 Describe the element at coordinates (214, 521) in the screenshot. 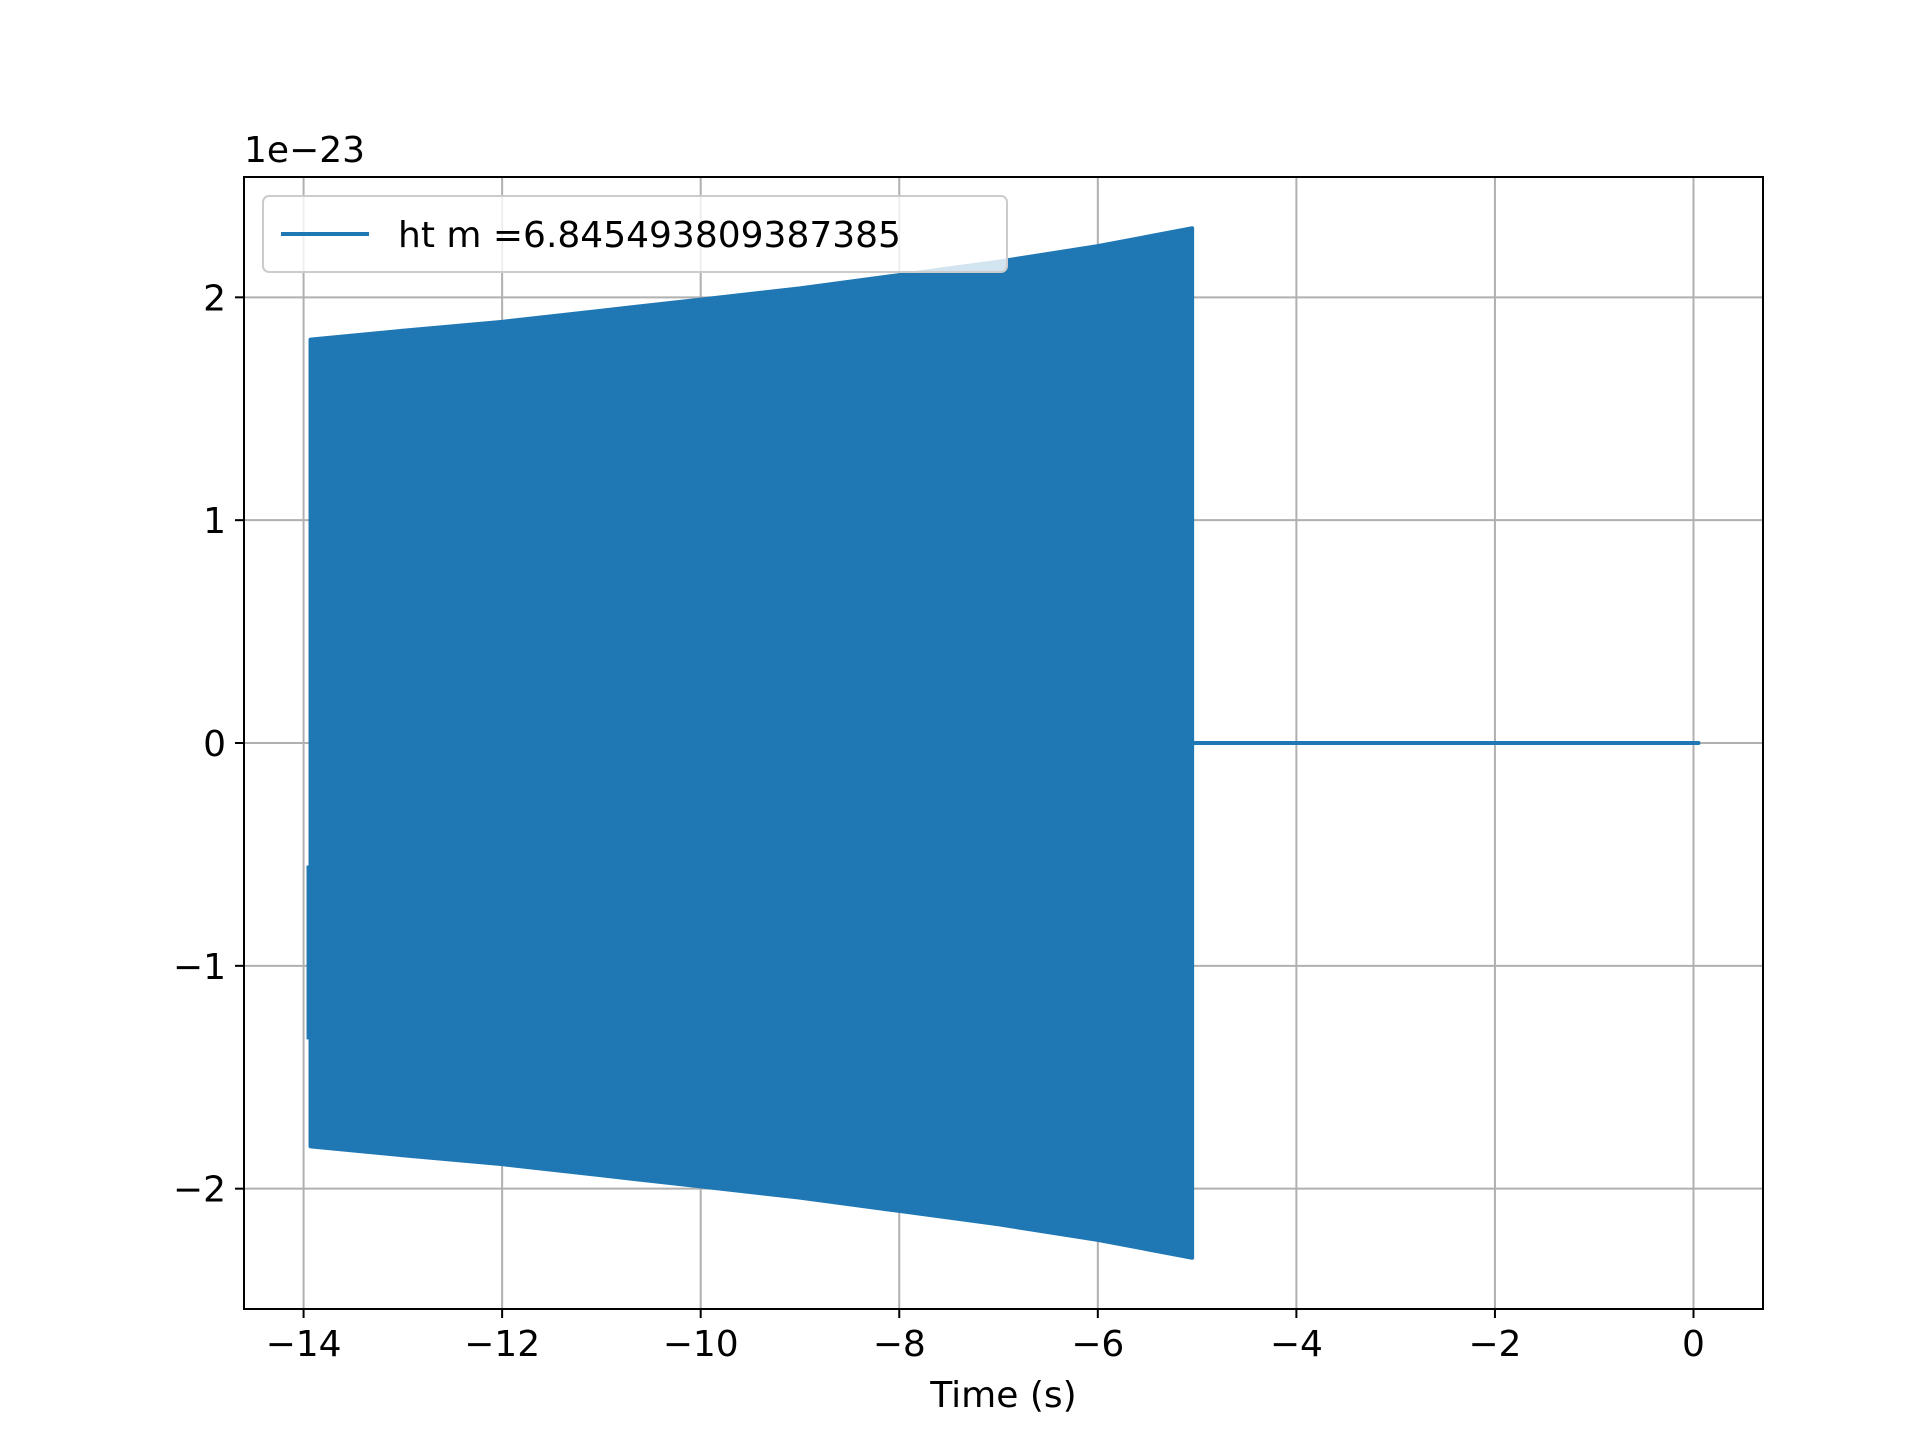

I see `y-tick-label: 1` at that location.